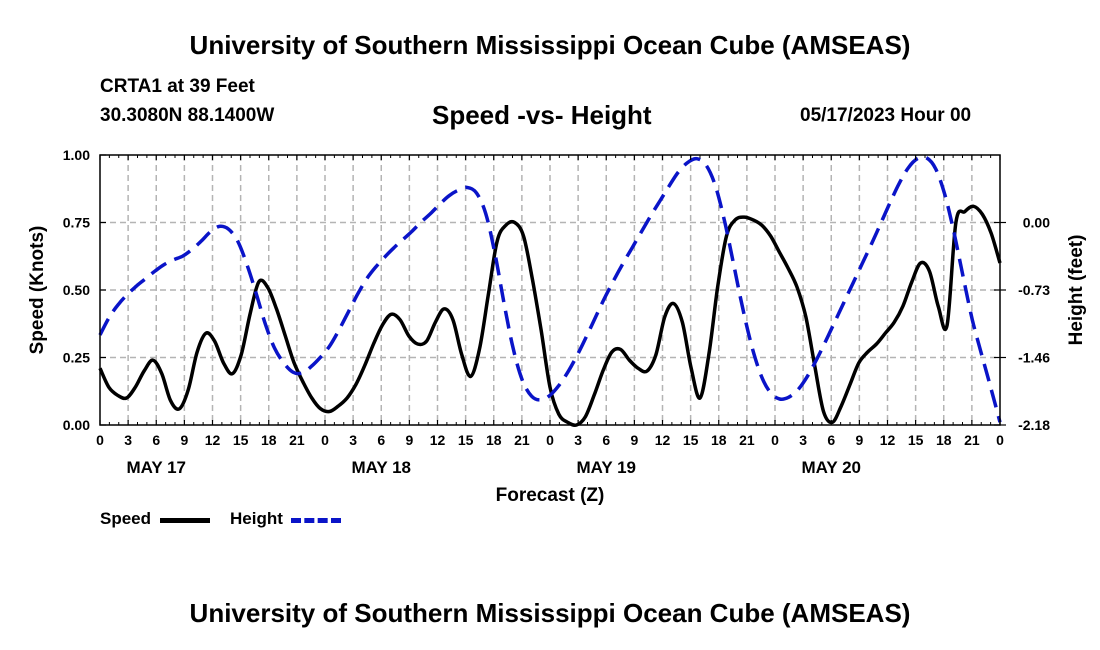  I want to click on legend-speed-label: Speed, so click(126, 518).